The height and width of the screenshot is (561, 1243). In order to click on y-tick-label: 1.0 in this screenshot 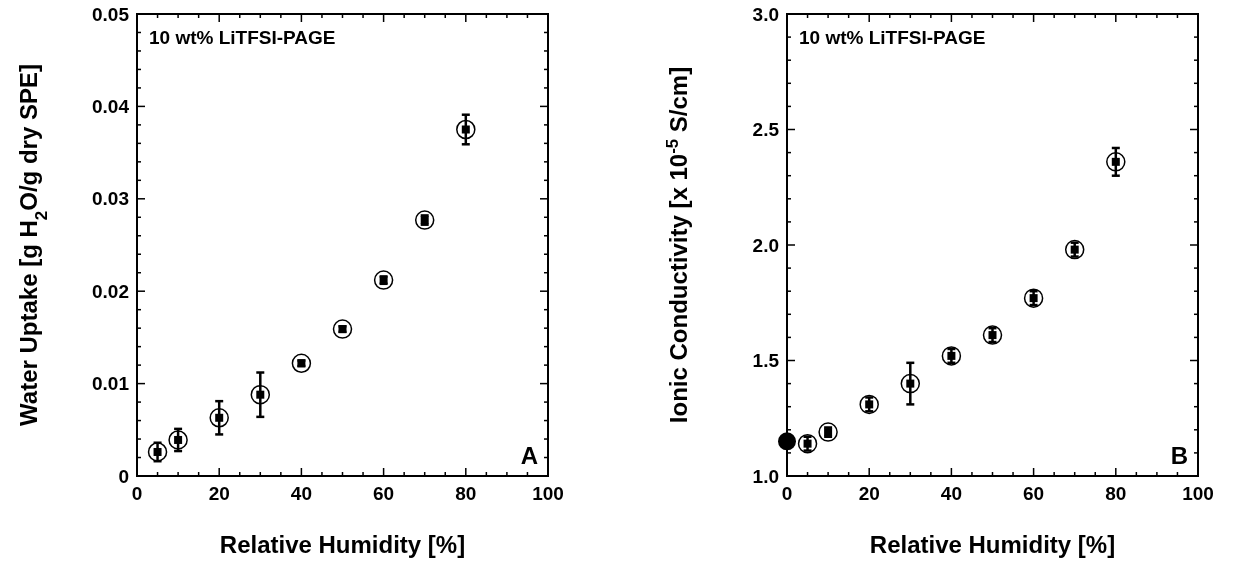, I will do `click(765, 476)`.